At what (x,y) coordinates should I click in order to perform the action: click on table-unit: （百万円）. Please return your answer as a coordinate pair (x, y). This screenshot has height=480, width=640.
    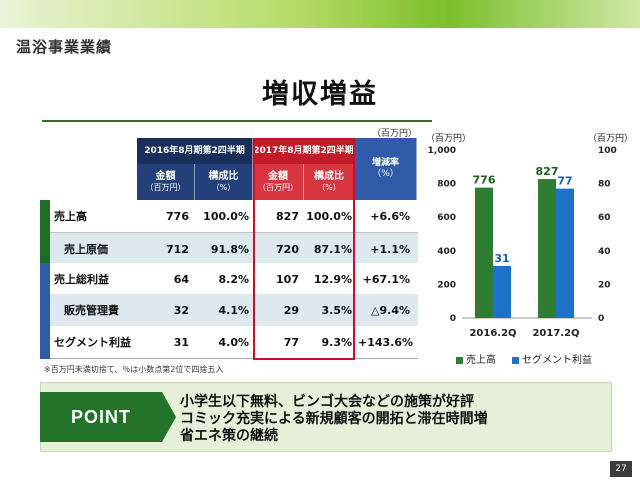
    Looking at the image, I should click on (395, 134).